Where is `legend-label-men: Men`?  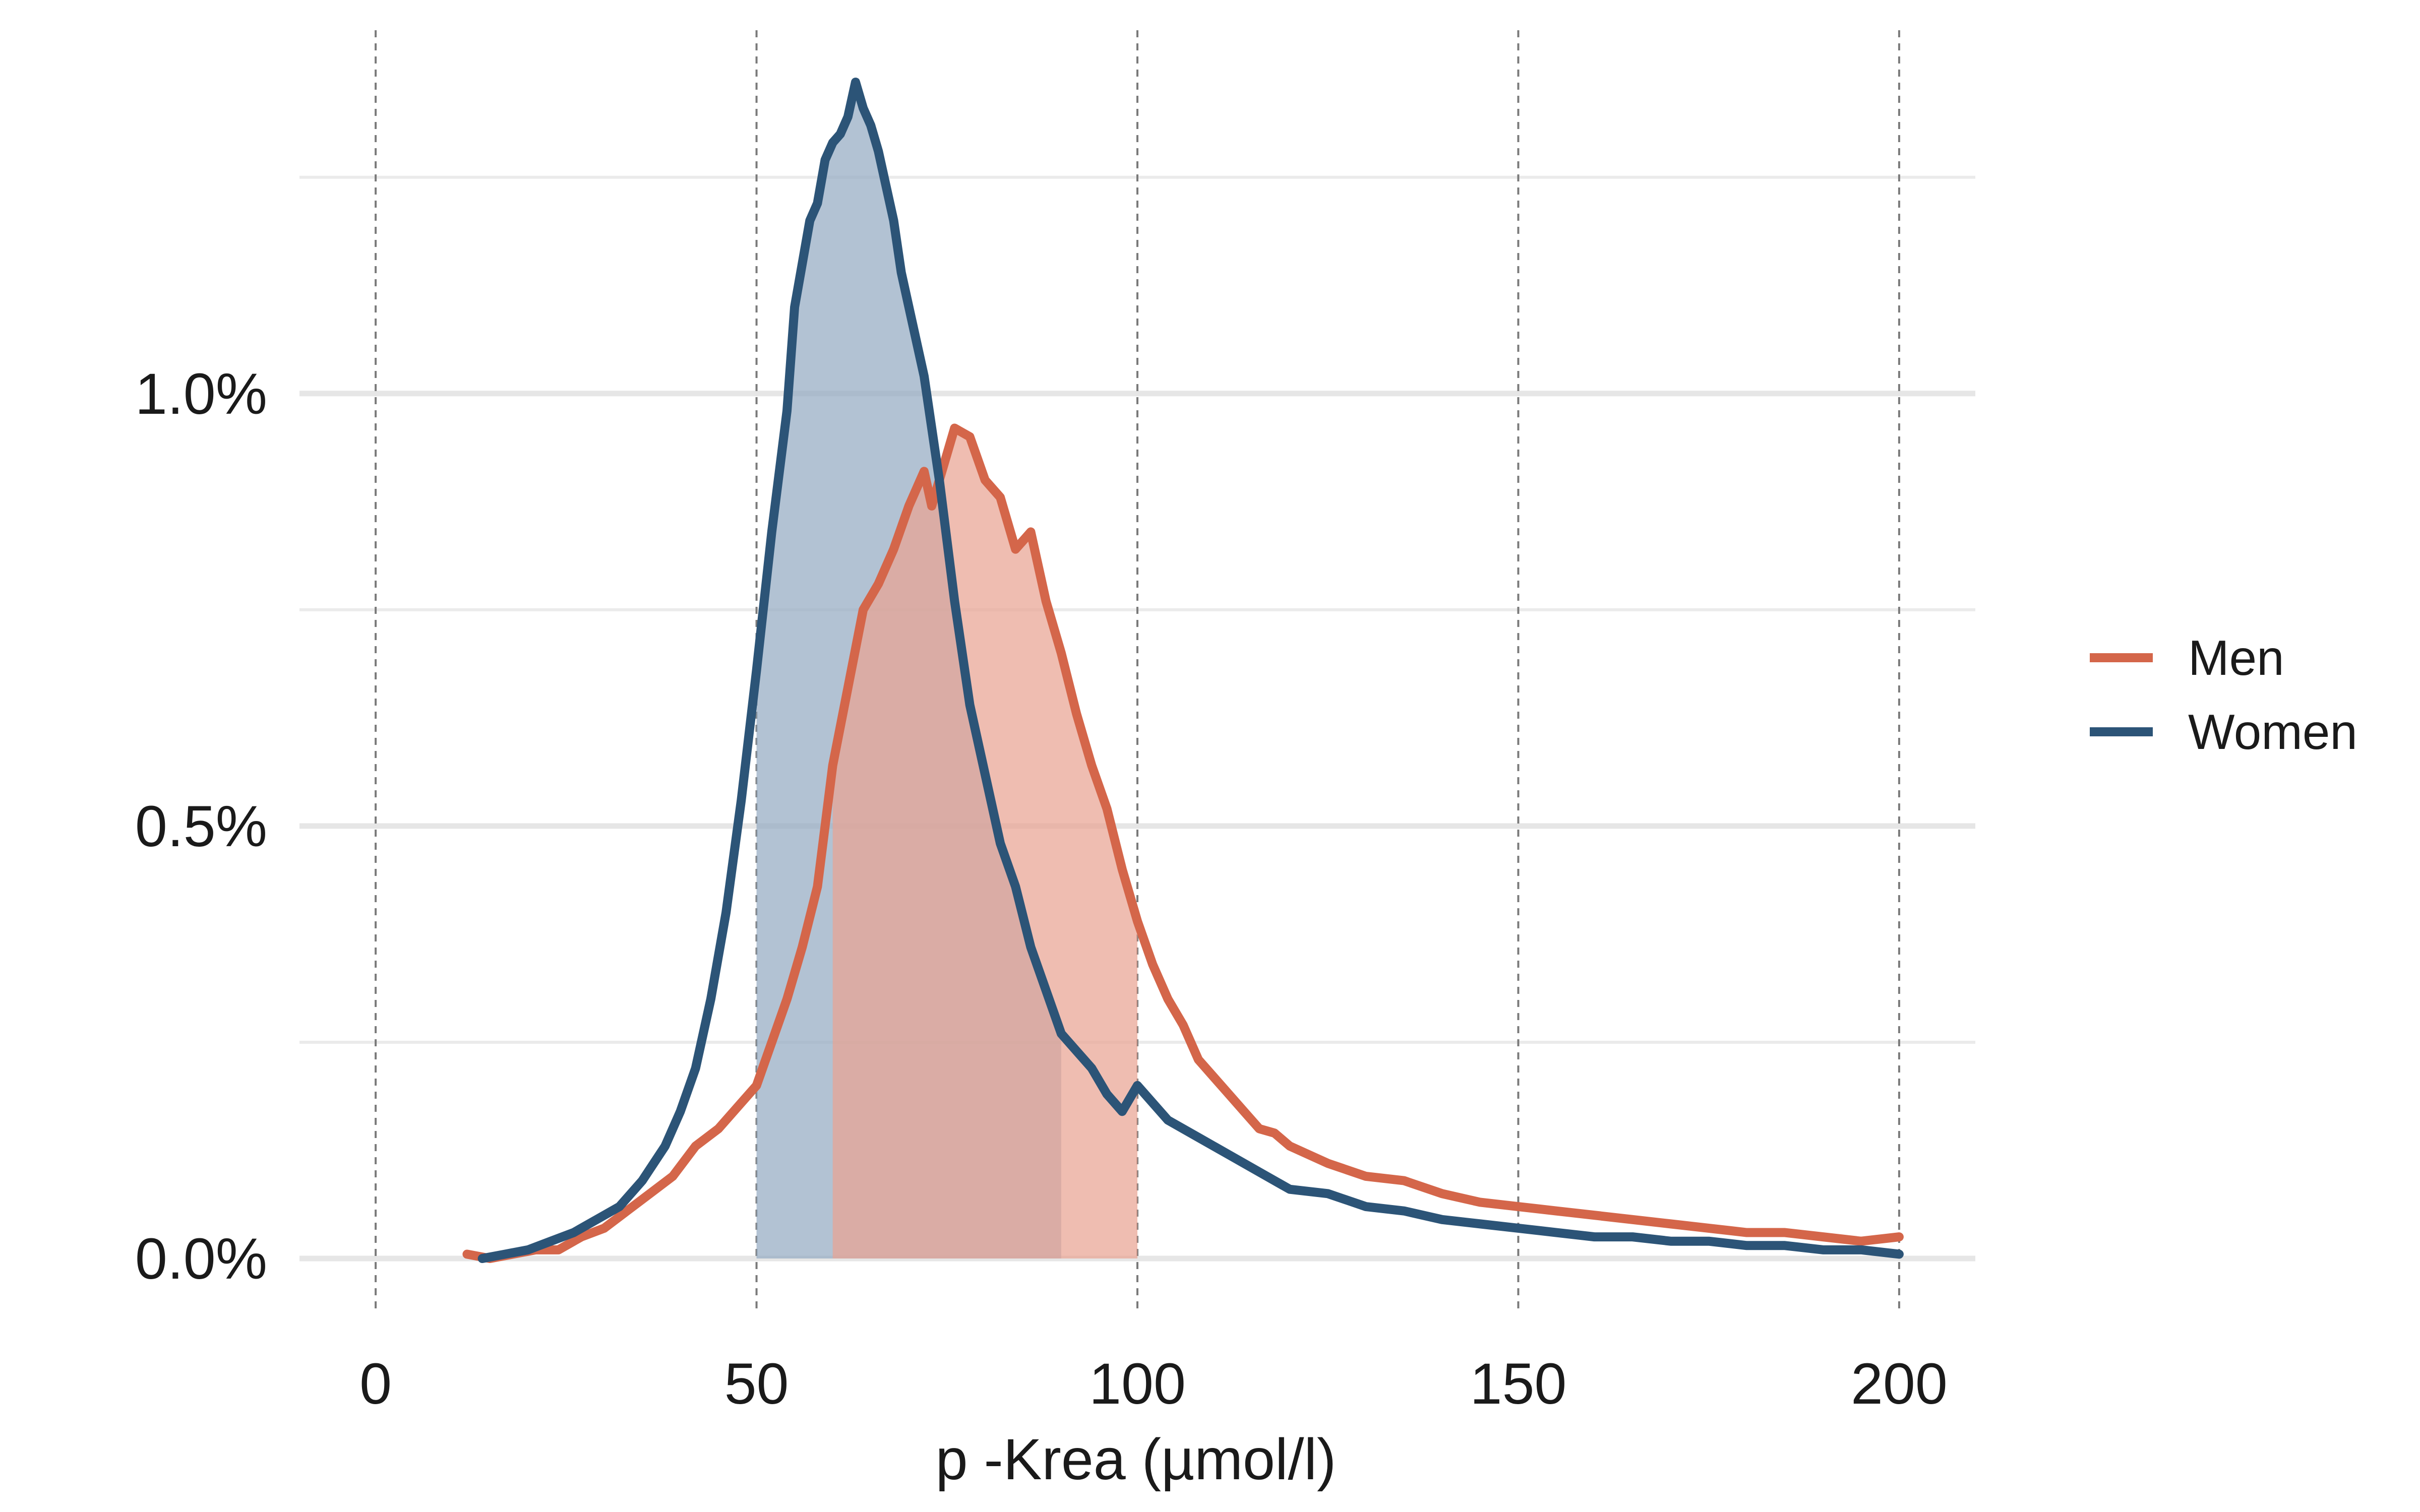
legend-label-men: Men is located at coordinates (2236, 657).